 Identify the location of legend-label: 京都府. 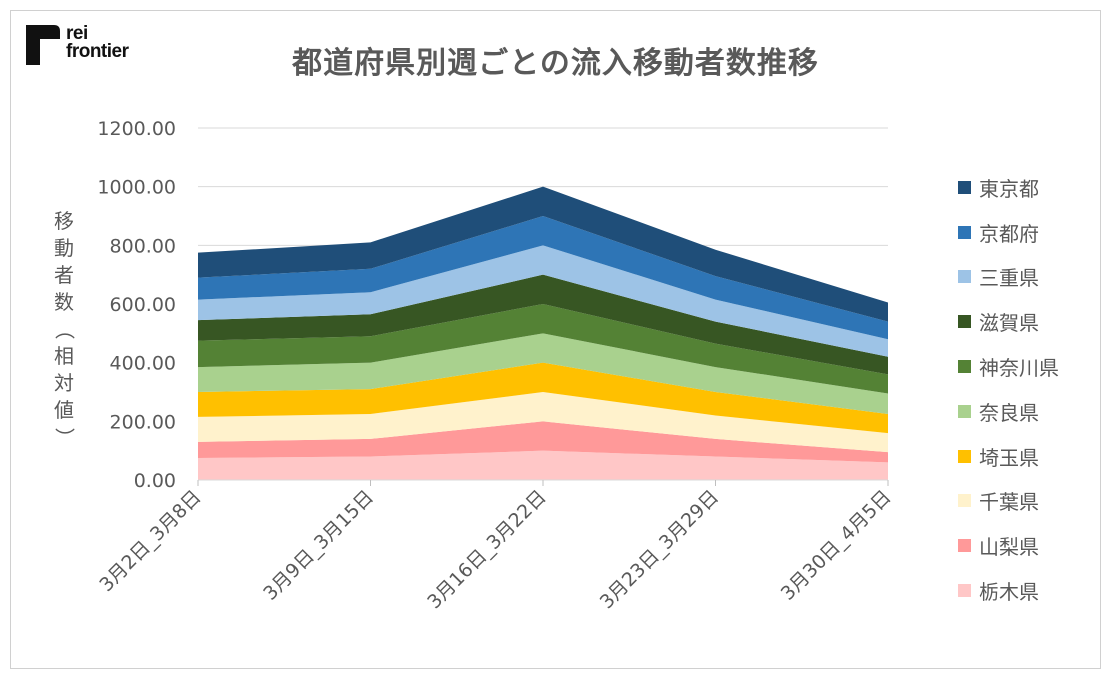
(1009, 233).